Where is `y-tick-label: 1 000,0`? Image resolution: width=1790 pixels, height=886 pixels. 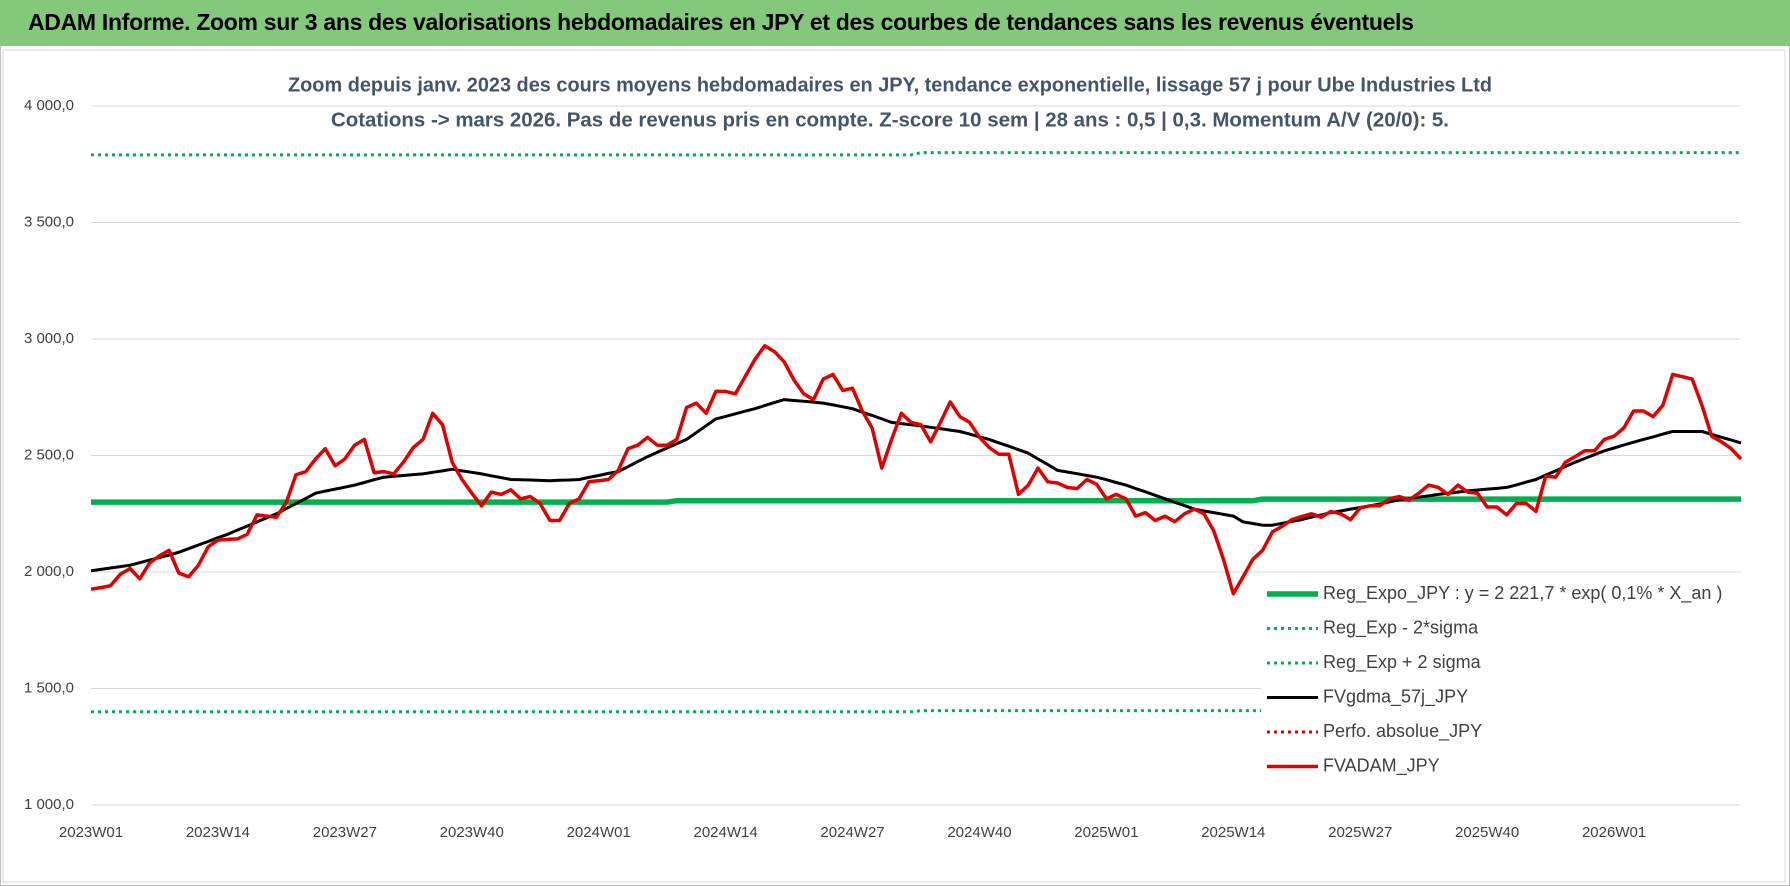 y-tick-label: 1 000,0 is located at coordinates (49, 804).